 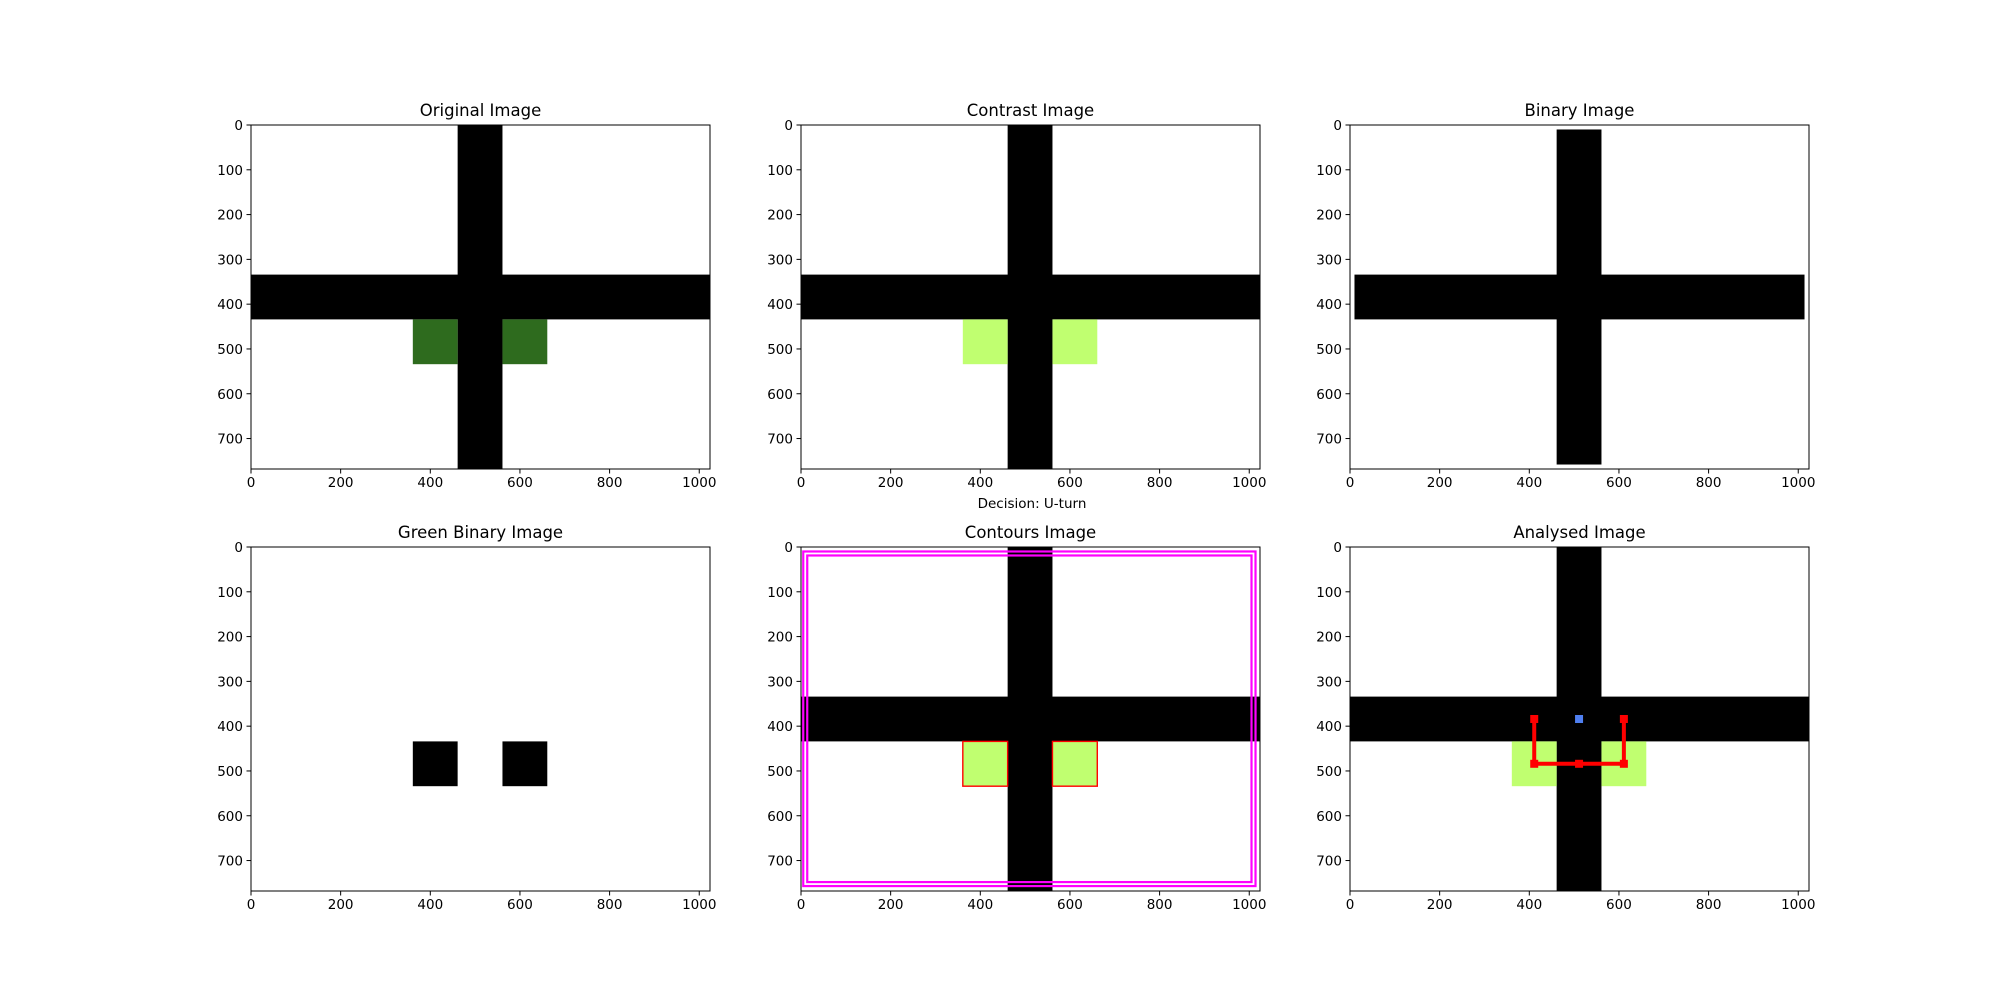 I want to click on original-image-image, so click(x=480, y=297).